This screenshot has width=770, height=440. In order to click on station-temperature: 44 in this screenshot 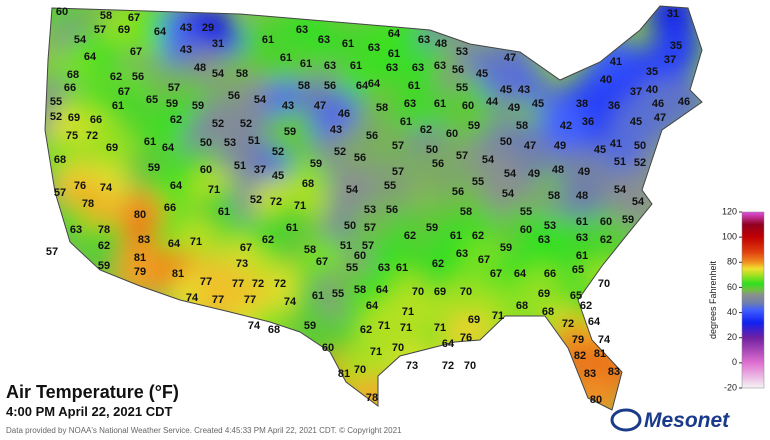, I will do `click(492, 102)`.